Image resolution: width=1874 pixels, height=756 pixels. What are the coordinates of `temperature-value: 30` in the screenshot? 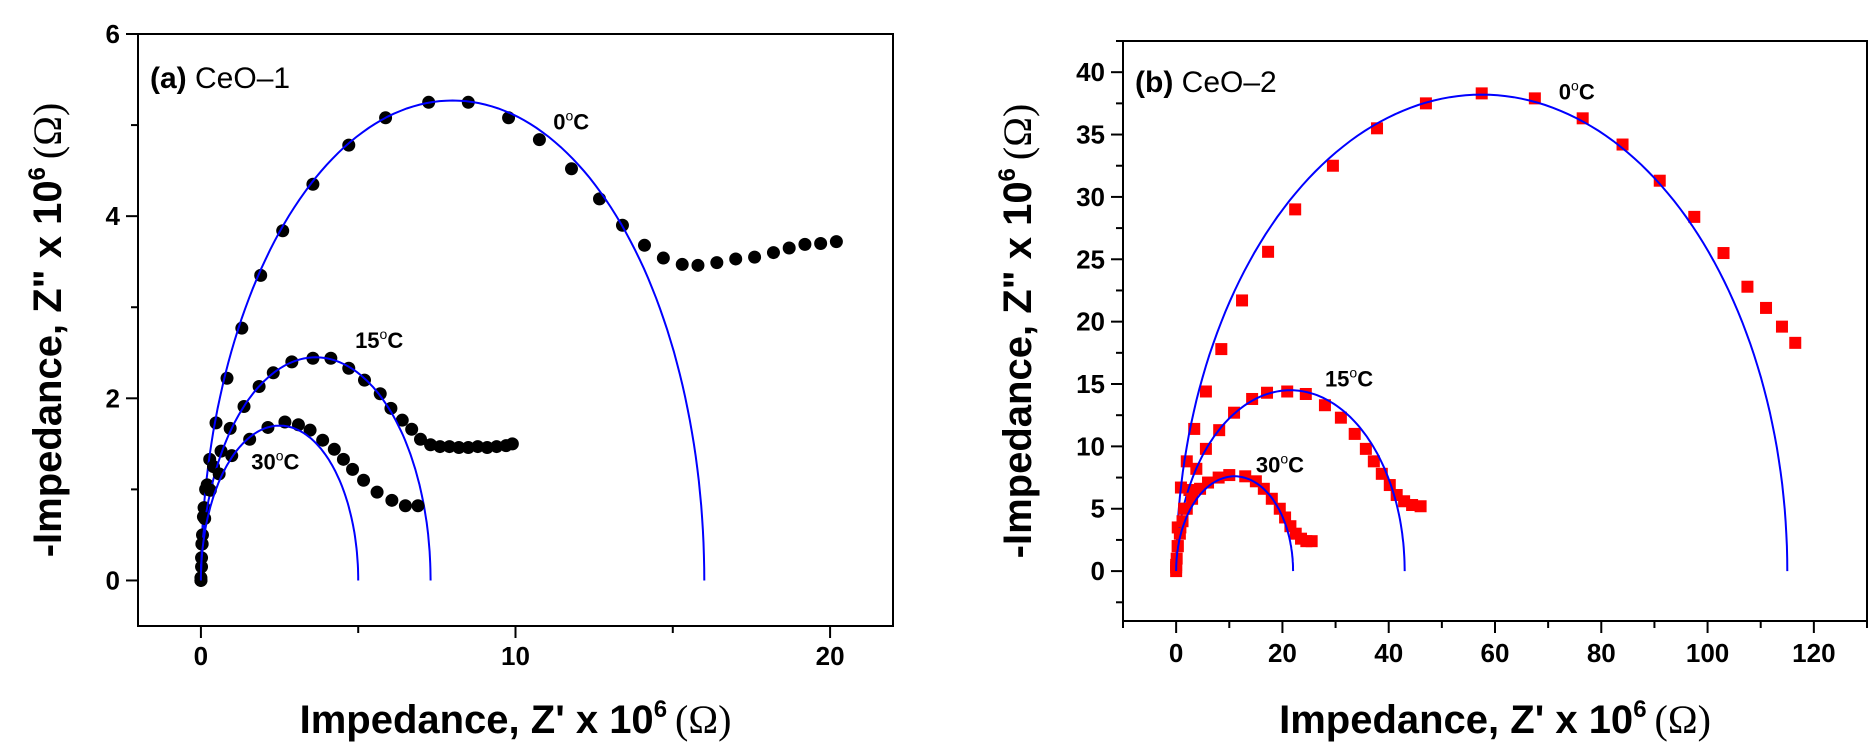 It's located at (1268, 465).